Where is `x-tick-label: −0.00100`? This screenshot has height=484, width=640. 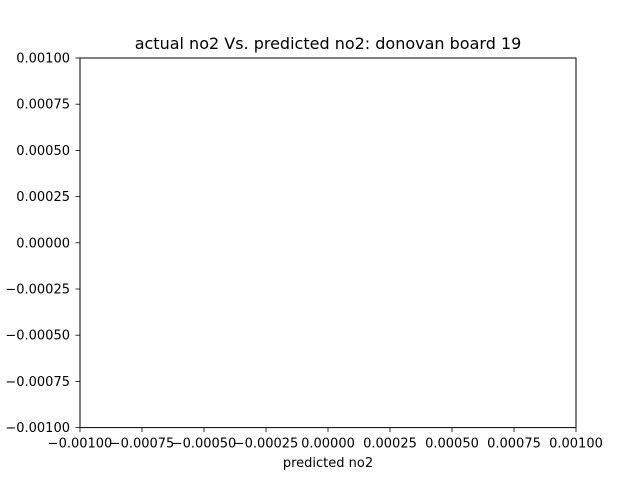
x-tick-label: −0.00100 is located at coordinates (80, 444).